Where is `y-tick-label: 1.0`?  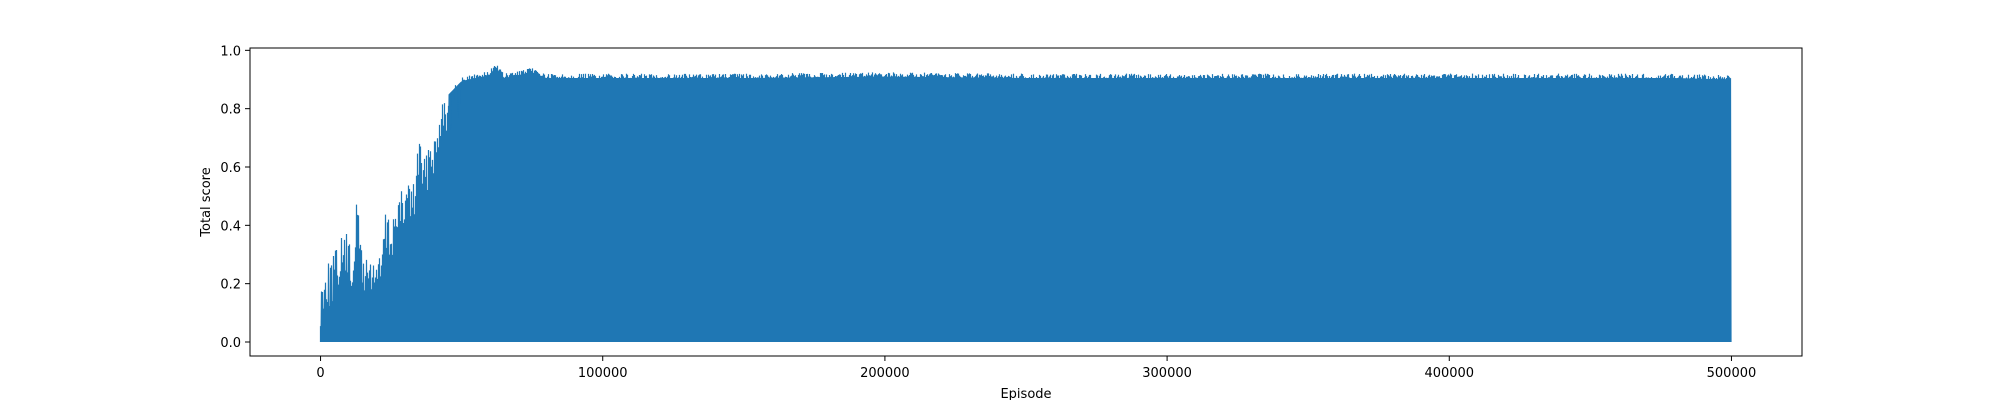 y-tick-label: 1.0 is located at coordinates (230, 51).